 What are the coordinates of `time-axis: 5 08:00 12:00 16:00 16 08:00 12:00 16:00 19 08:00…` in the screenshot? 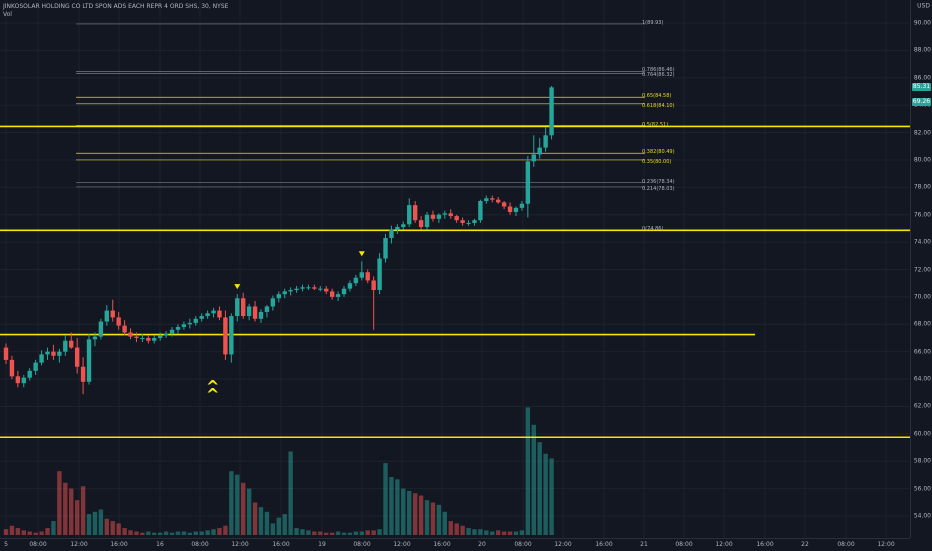 It's located at (455, 544).